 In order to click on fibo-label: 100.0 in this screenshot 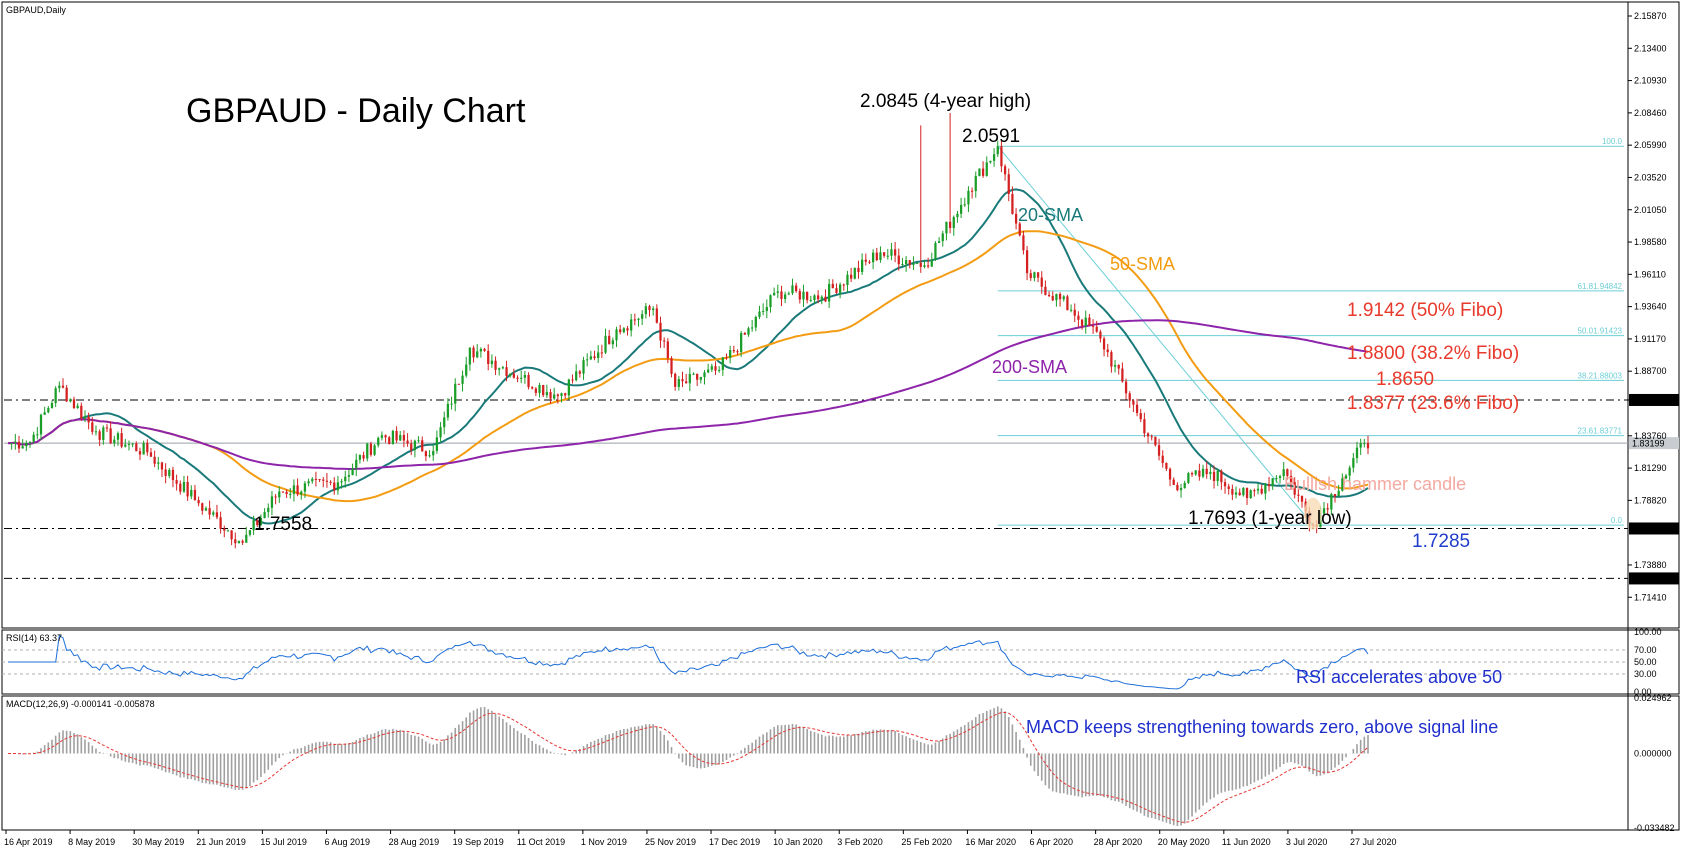, I will do `click(1612, 141)`.